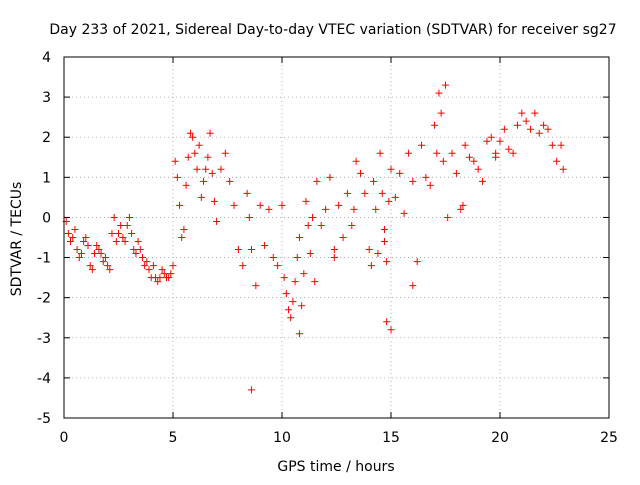 The image size is (640, 485). I want to click on x-tick-label: 5, so click(173, 438).